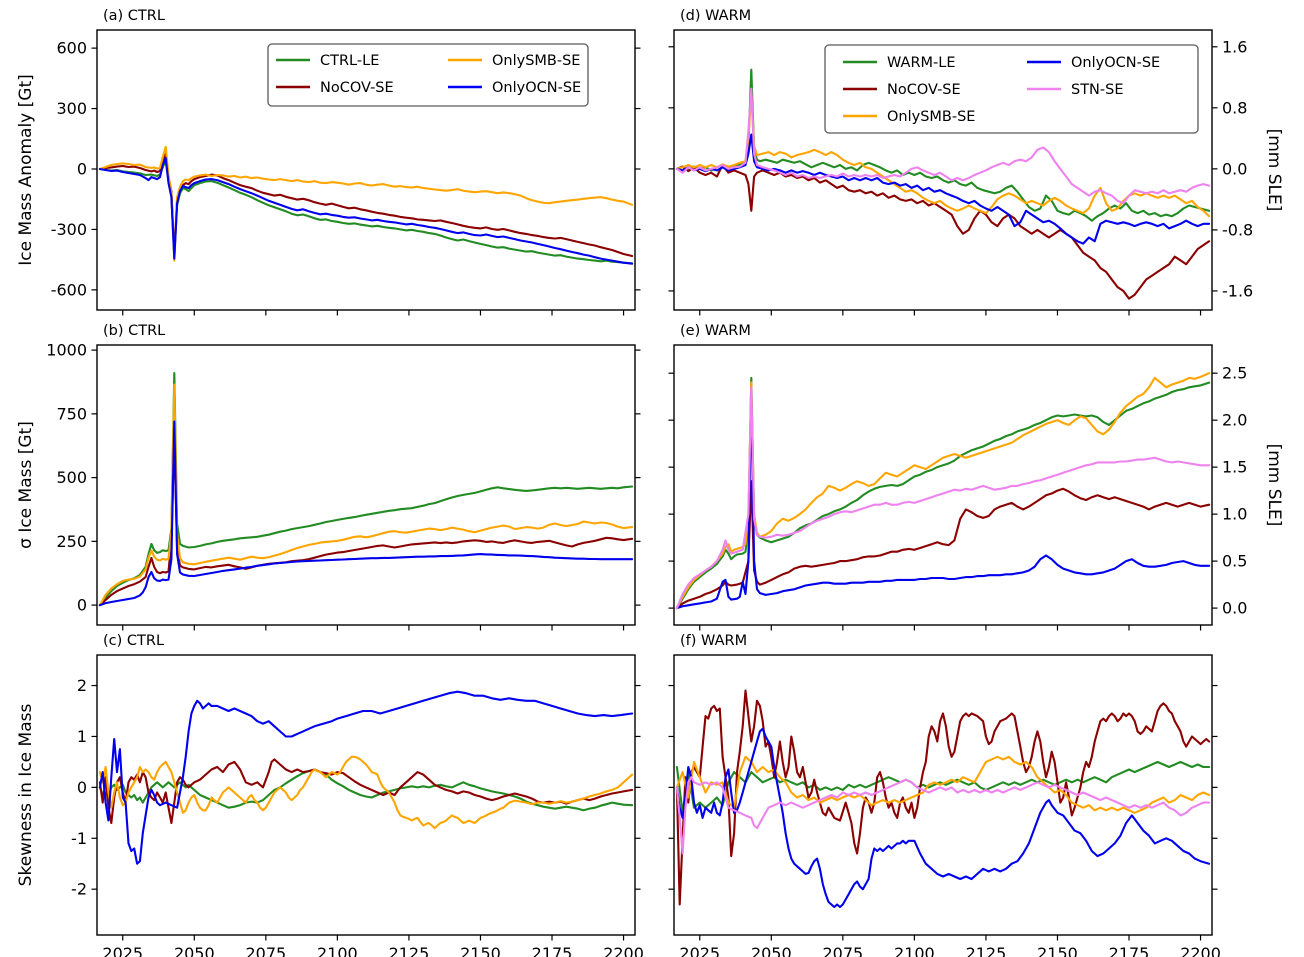 This screenshot has height=957, width=1304. What do you see at coordinates (71, 413) in the screenshot?
I see `y-tick-label-b: 750` at bounding box center [71, 413].